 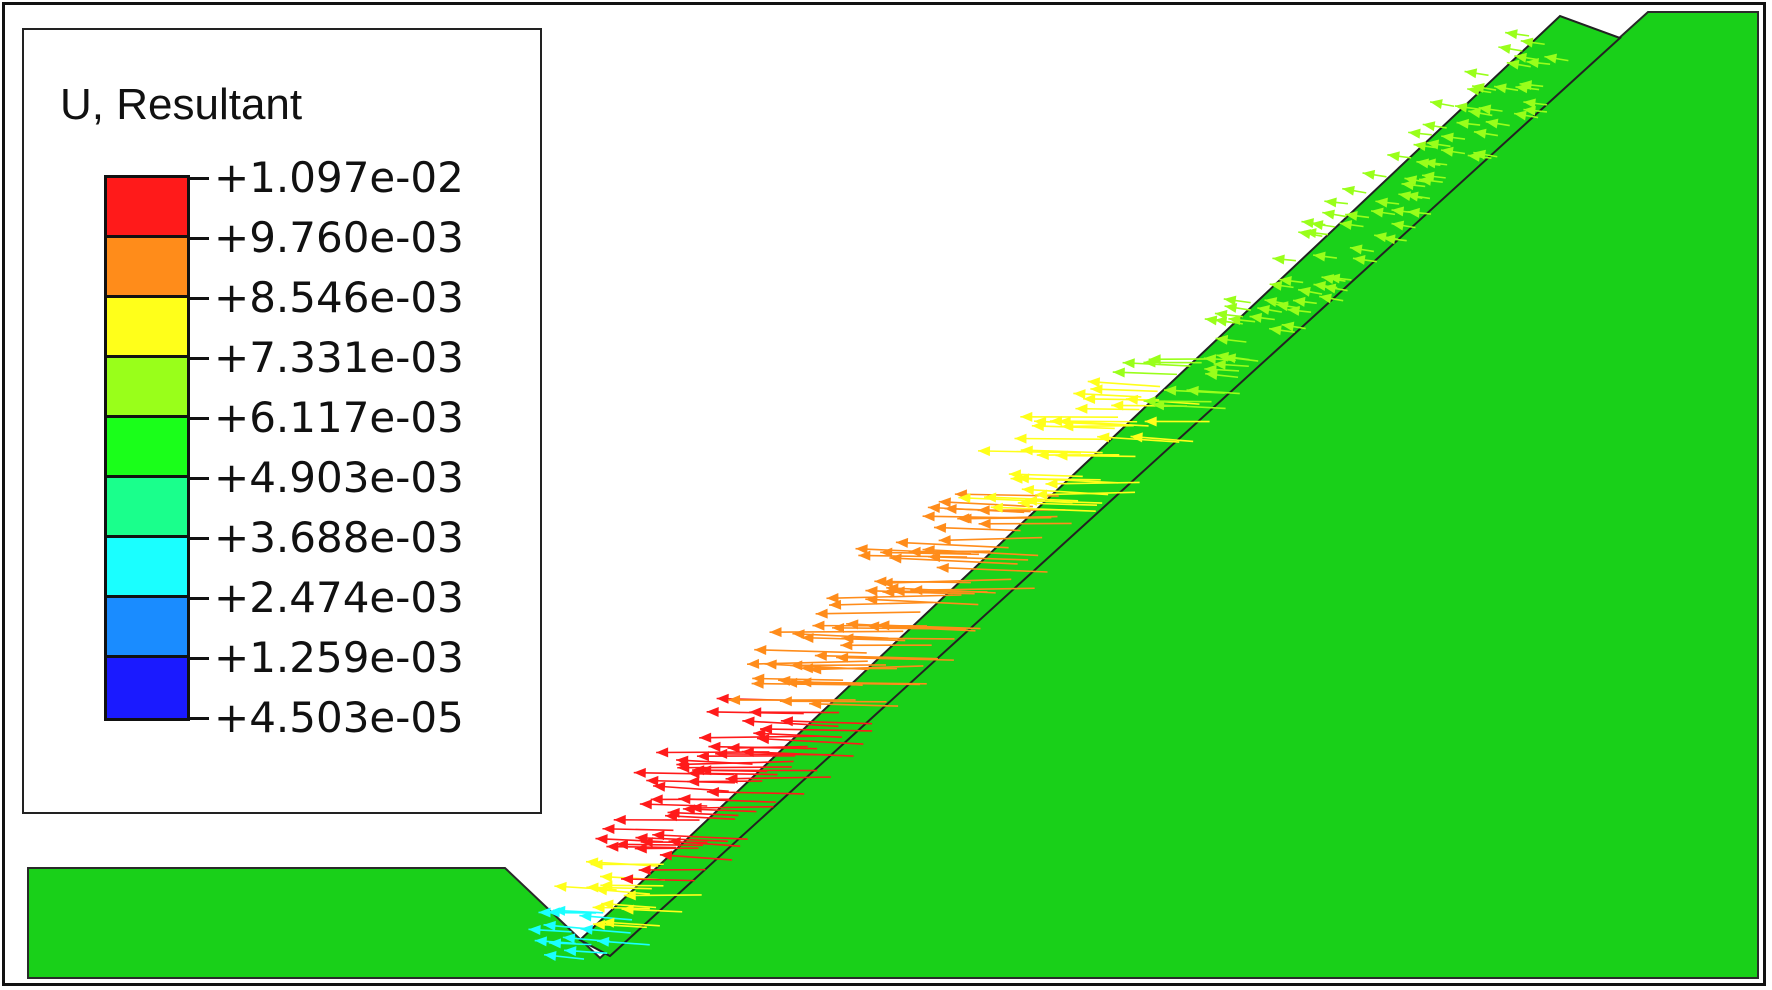 I want to click on color-bar, so click(x=147, y=448).